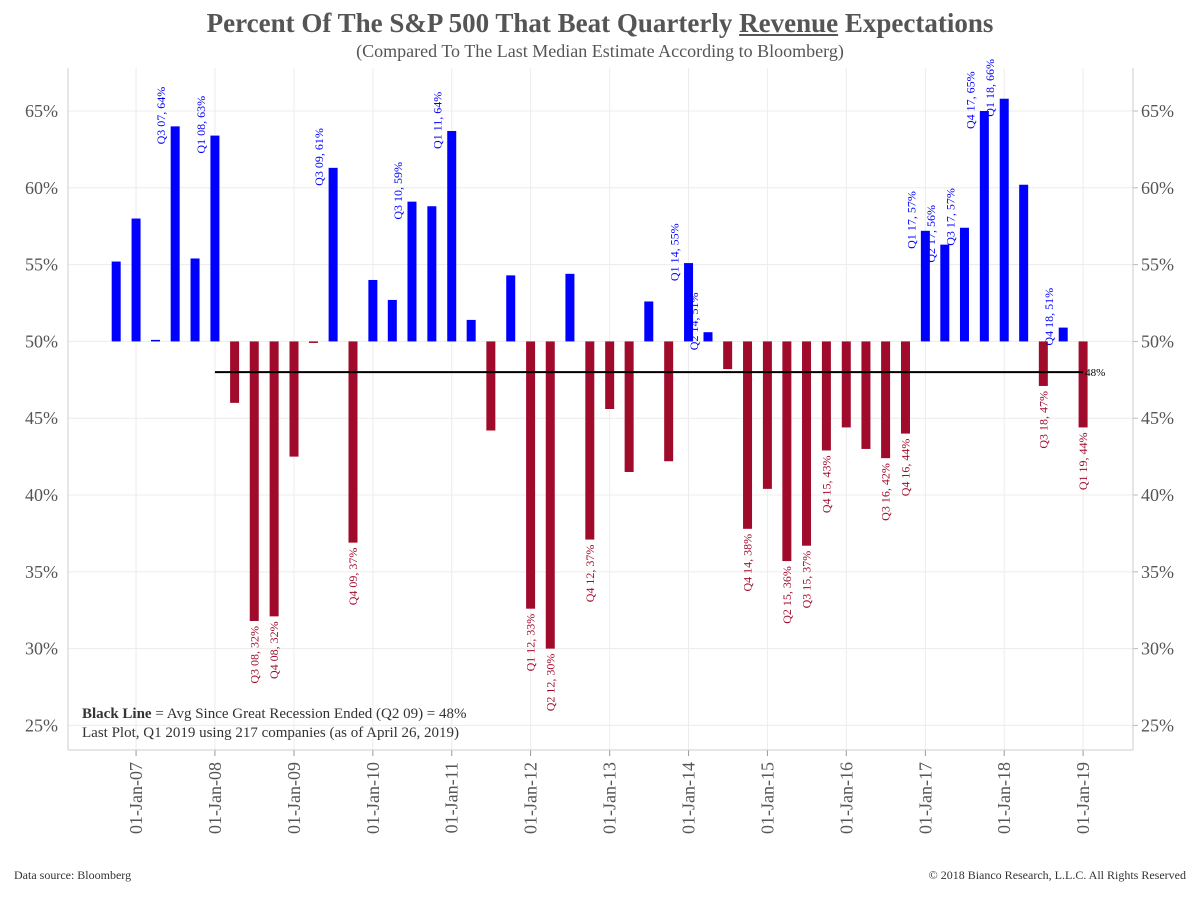 The height and width of the screenshot is (900, 1200). What do you see at coordinates (319, 157) in the screenshot?
I see `data-label: Q3 09, 61%` at bounding box center [319, 157].